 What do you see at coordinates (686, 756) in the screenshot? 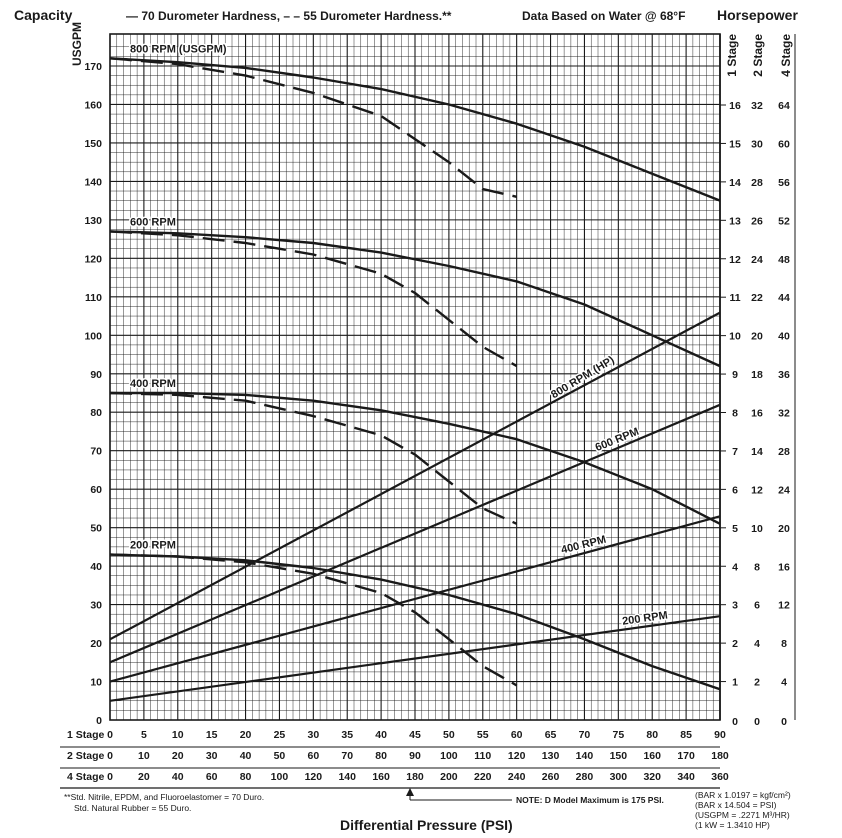
I see `x-tick-label: 170` at bounding box center [686, 756].